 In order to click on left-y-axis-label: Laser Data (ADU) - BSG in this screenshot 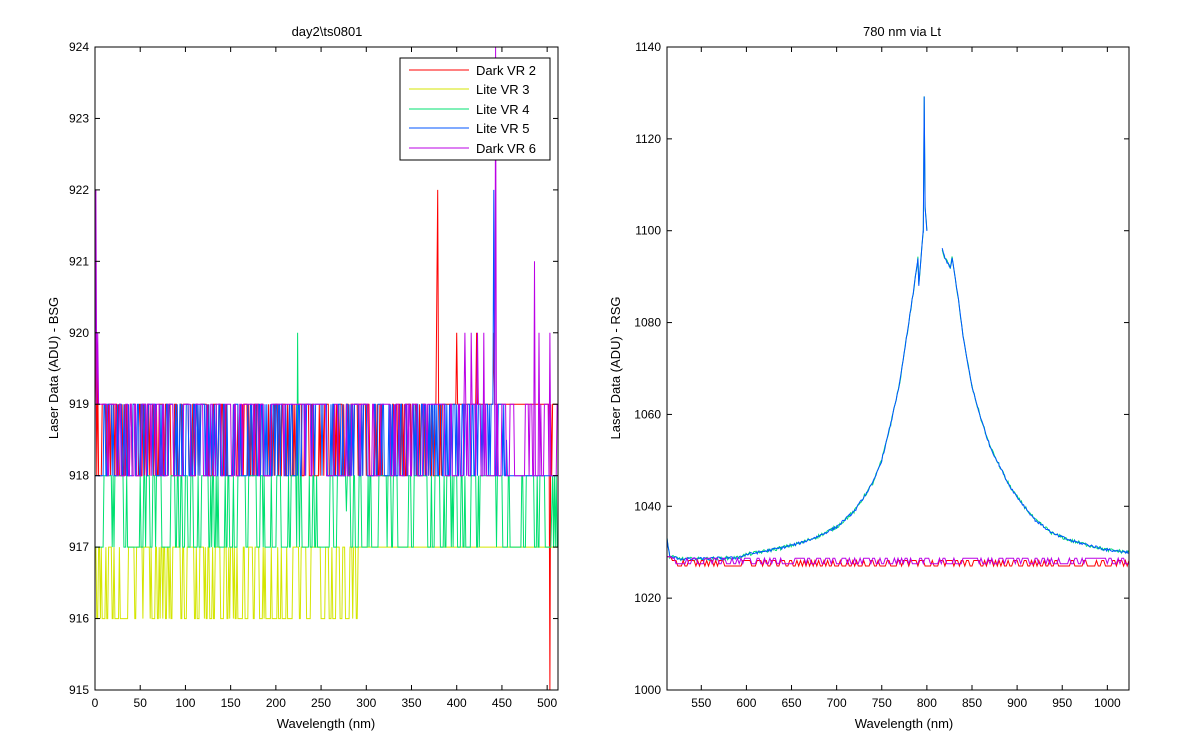, I will do `click(53, 368)`.